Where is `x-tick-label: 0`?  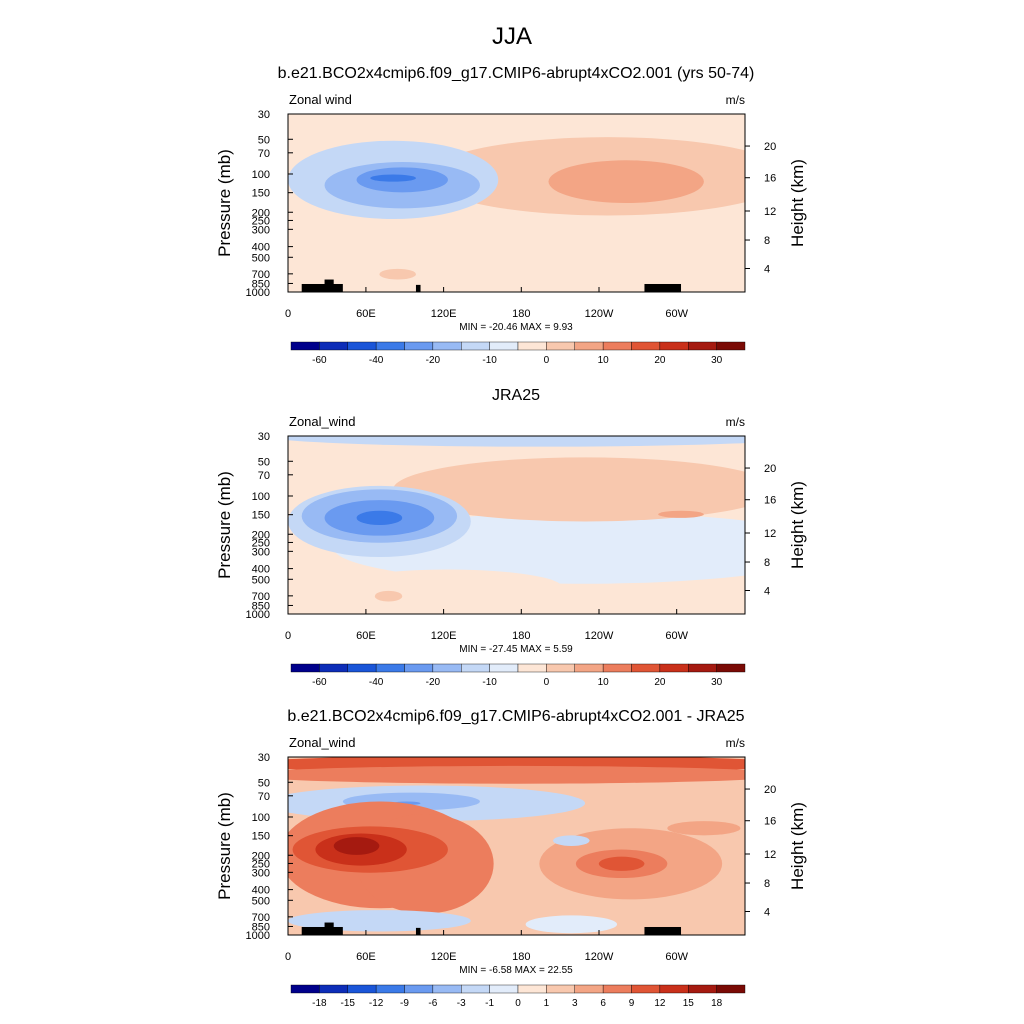 x-tick-label: 0 is located at coordinates (288, 636).